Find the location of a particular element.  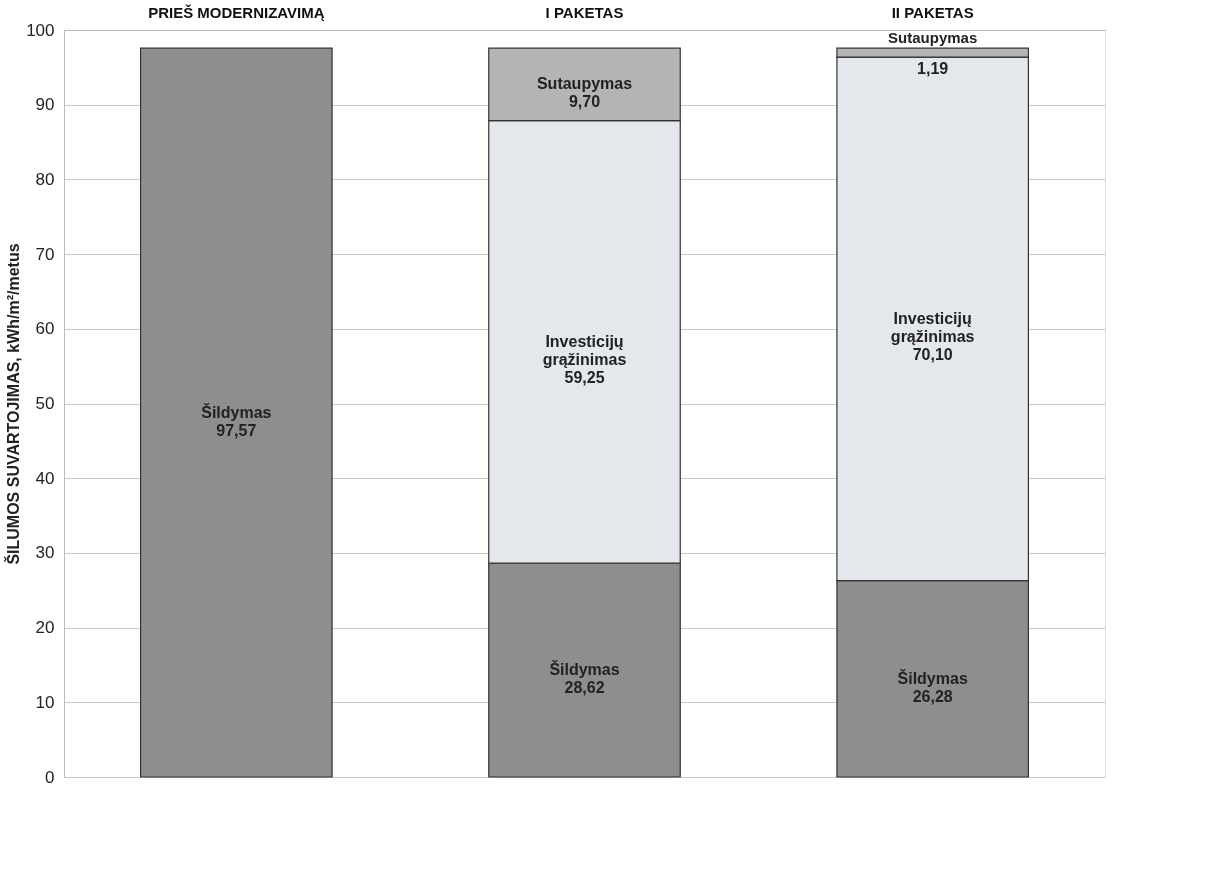

bar is located at coordinates (236, 412).